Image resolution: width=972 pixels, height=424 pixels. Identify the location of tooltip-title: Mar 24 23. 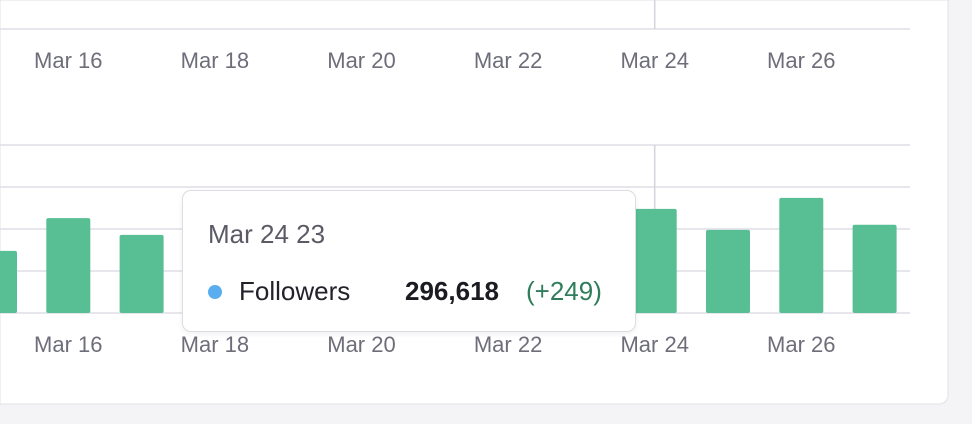
(267, 234).